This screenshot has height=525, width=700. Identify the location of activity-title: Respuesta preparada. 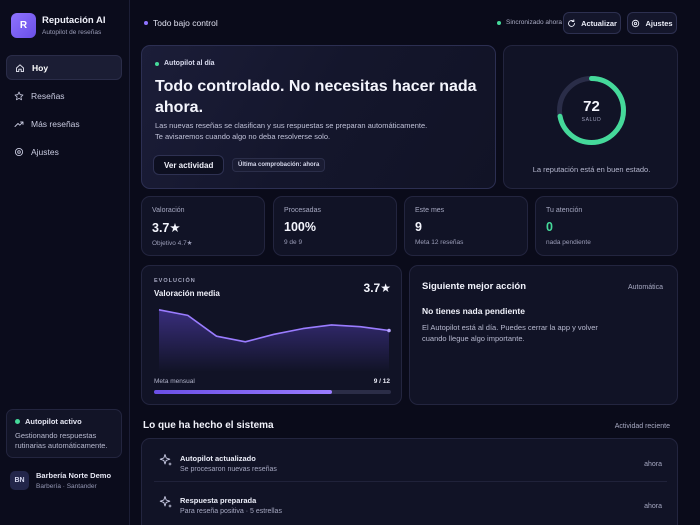
(218, 500).